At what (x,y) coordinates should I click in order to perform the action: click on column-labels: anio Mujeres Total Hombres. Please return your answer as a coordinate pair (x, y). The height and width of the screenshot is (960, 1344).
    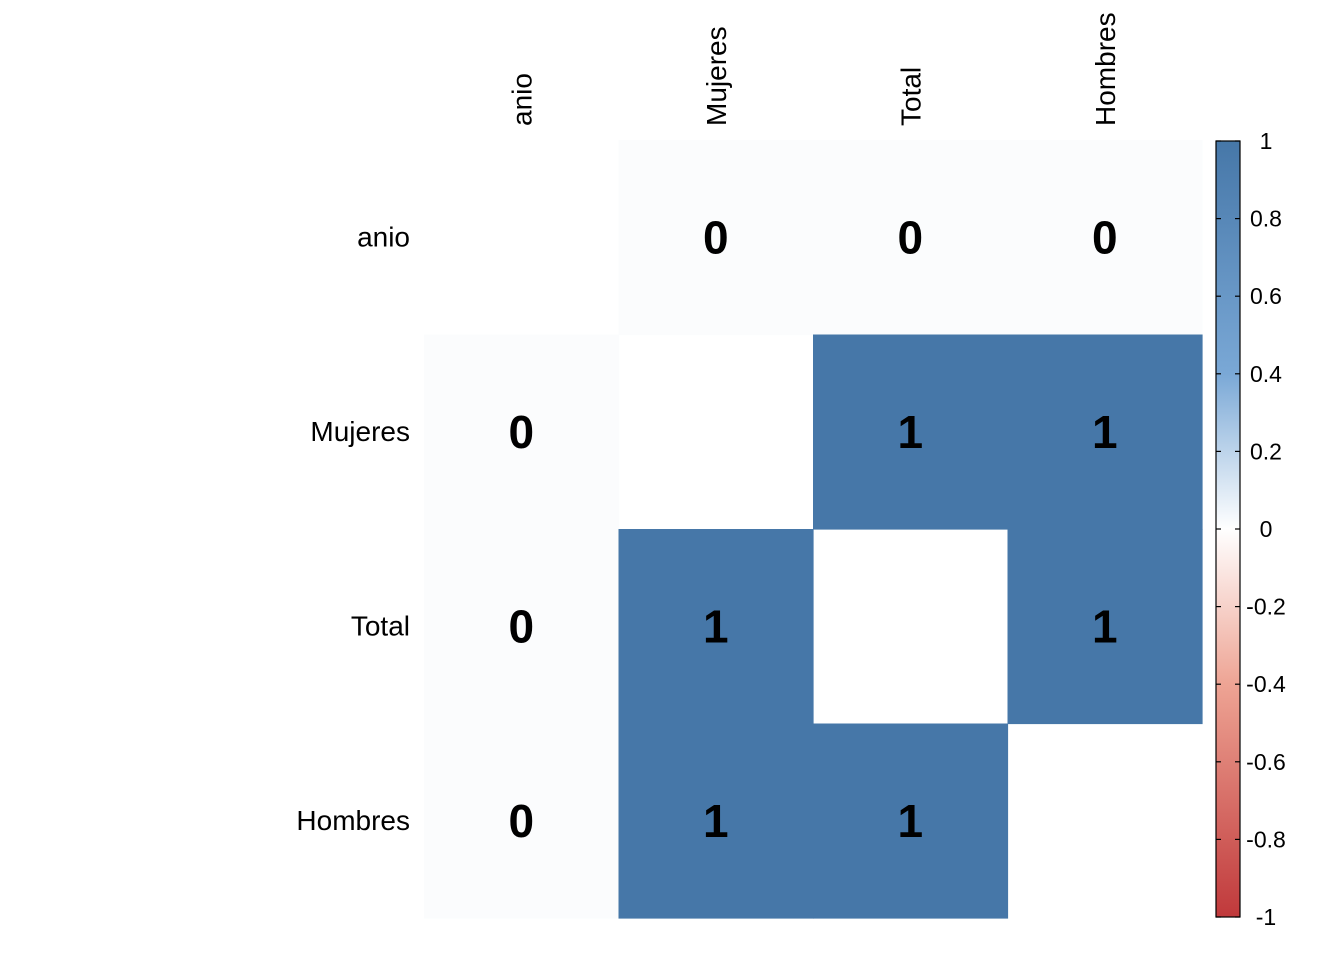
    Looking at the image, I should click on (813, 69).